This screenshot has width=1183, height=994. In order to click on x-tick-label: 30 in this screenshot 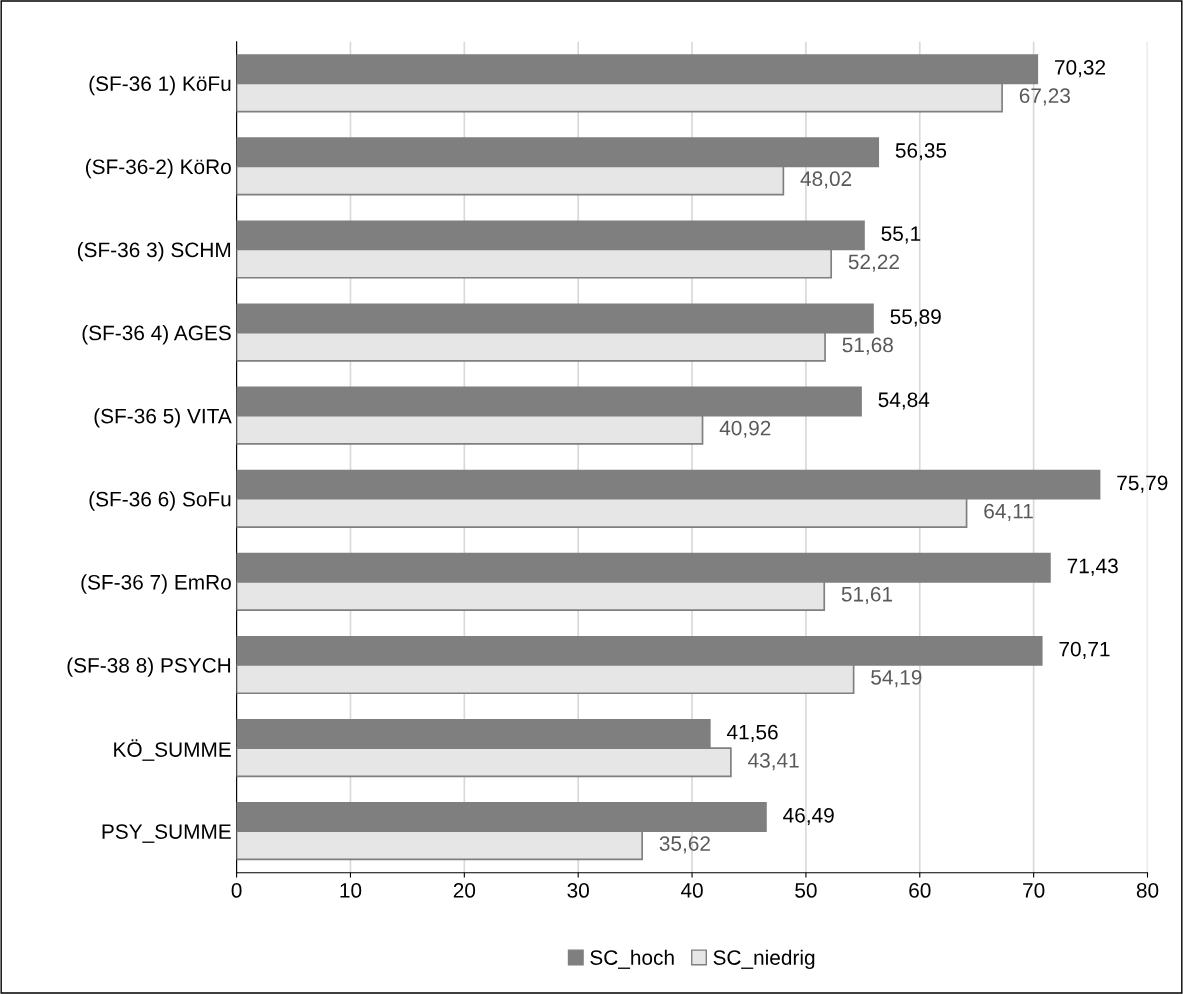, I will do `click(578, 890)`.